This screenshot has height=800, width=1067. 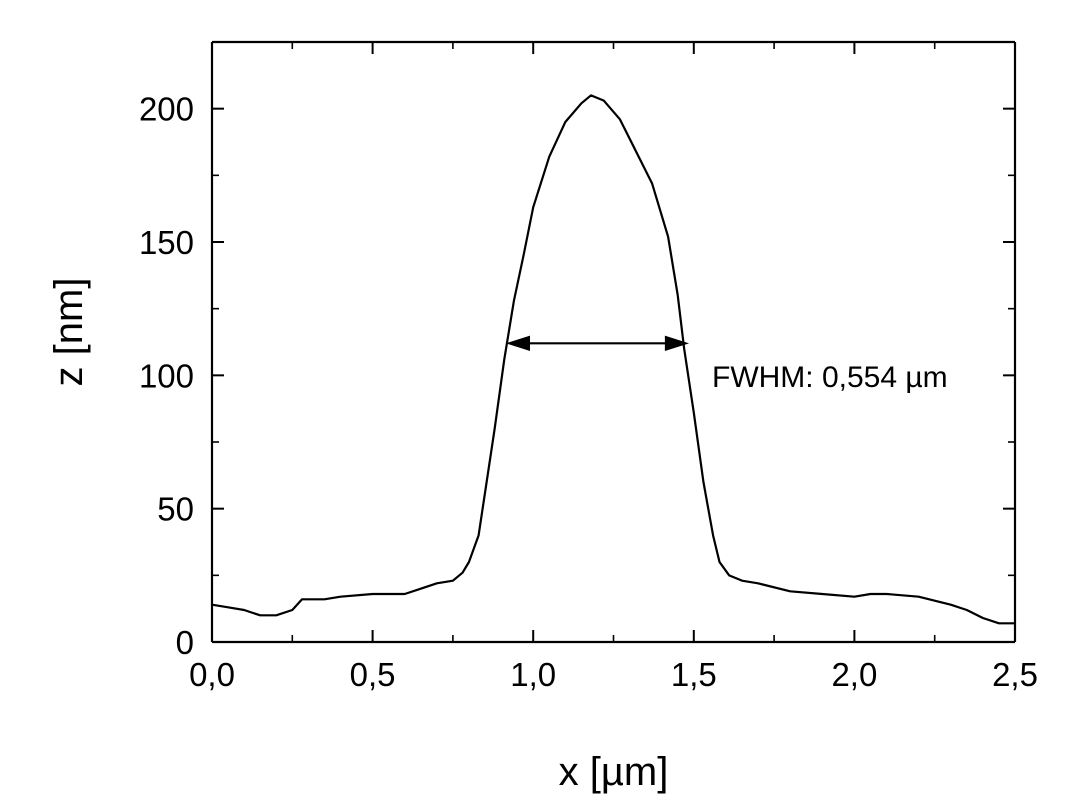 I want to click on y-tick-label: 150, so click(x=166, y=242).